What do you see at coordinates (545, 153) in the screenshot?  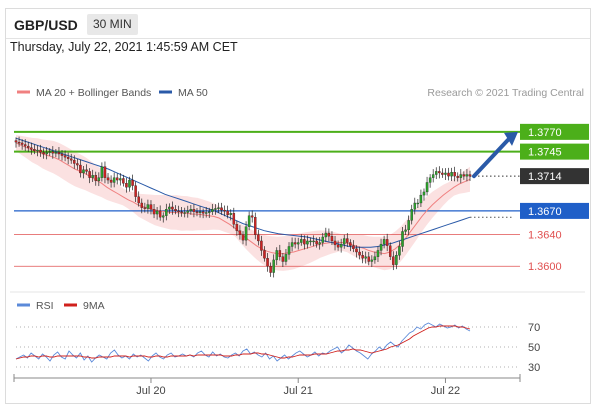 I see `level-1-3745-label: 1.3745` at bounding box center [545, 153].